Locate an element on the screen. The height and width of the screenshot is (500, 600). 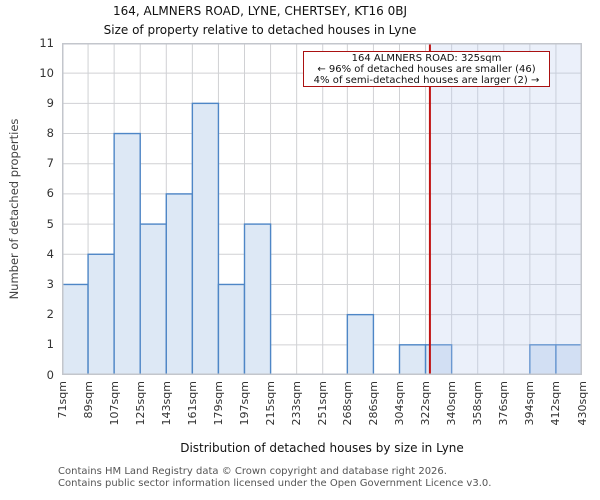
y-tick-label: 10 is located at coordinates (46, 72).